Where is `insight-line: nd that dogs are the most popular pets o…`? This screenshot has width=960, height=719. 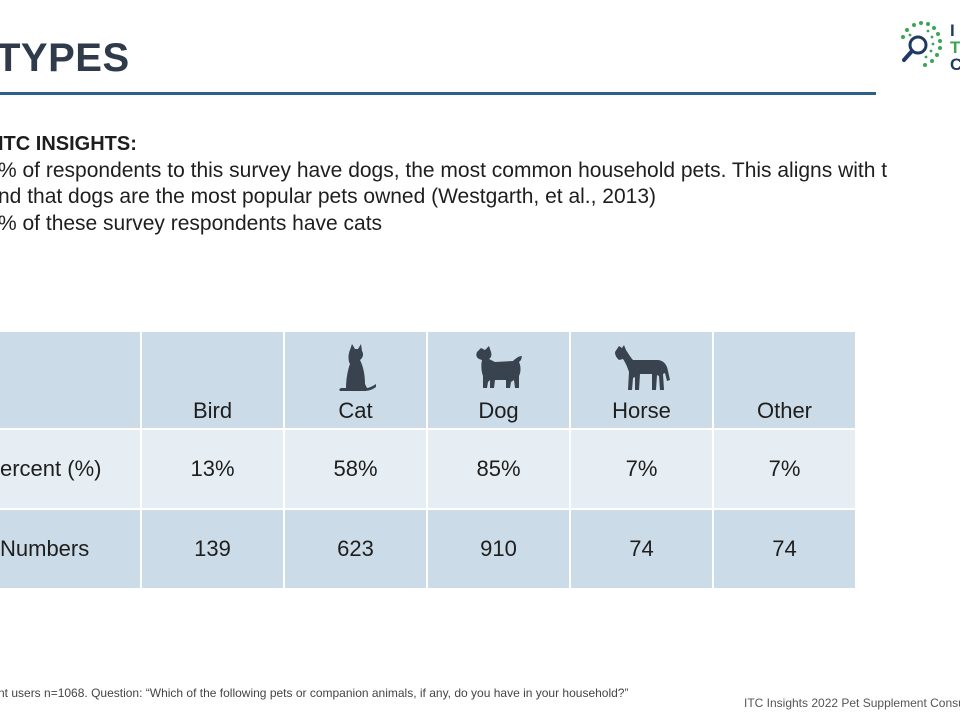
insight-line: nd that dogs are the most popular pets o… is located at coordinates (328, 196).